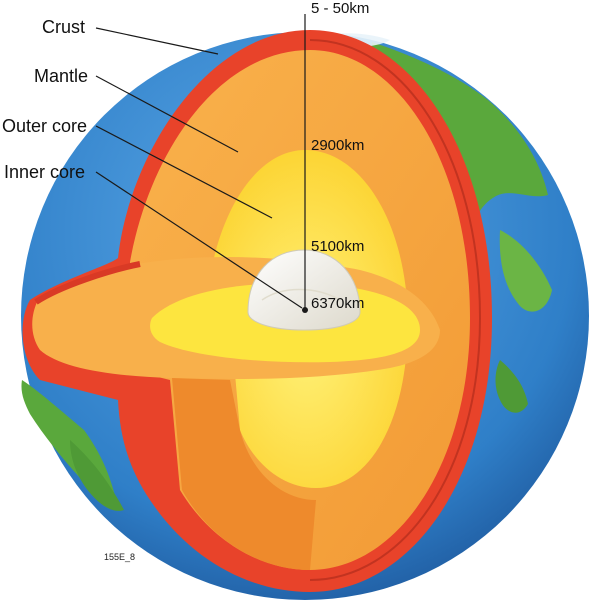 This screenshot has height=605, width=595. What do you see at coordinates (244, 474) in the screenshot?
I see `front-cut-wall` at bounding box center [244, 474].